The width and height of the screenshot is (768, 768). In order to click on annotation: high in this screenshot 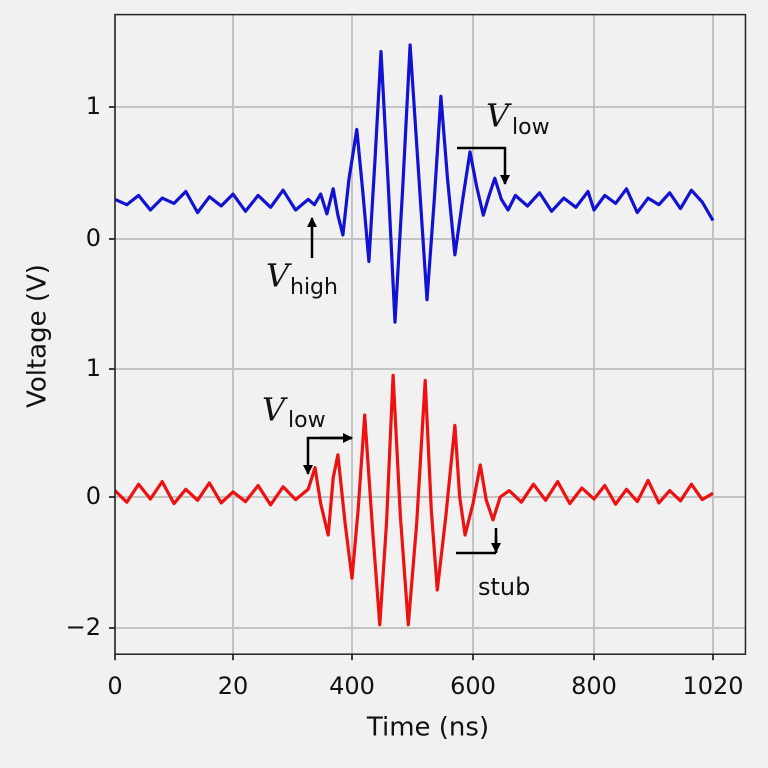, I will do `click(314, 287)`.